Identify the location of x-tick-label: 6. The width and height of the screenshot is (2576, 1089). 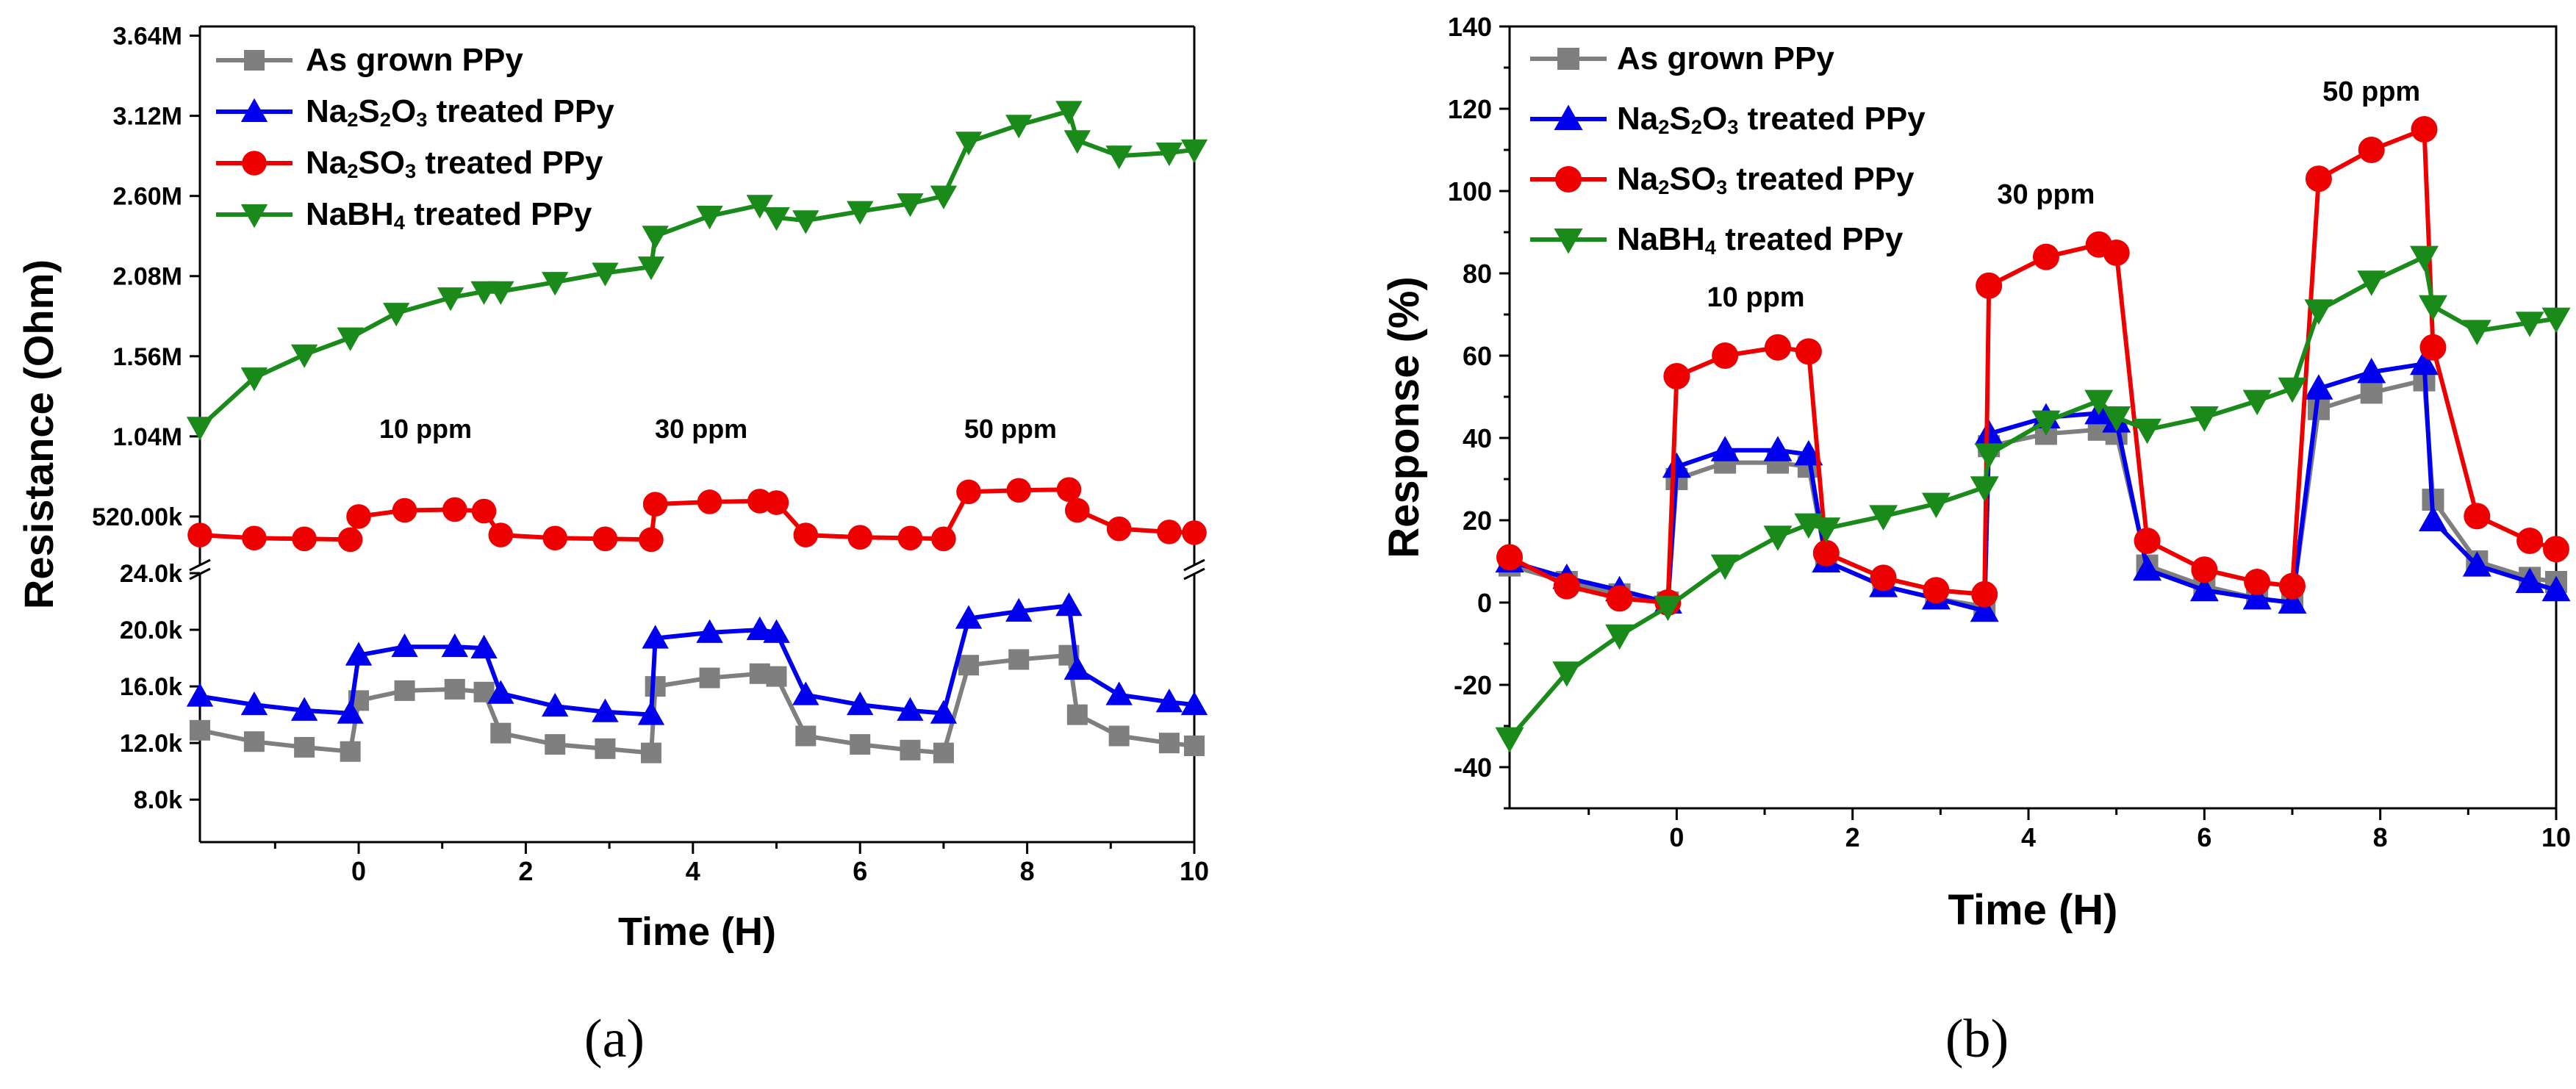
(860, 871).